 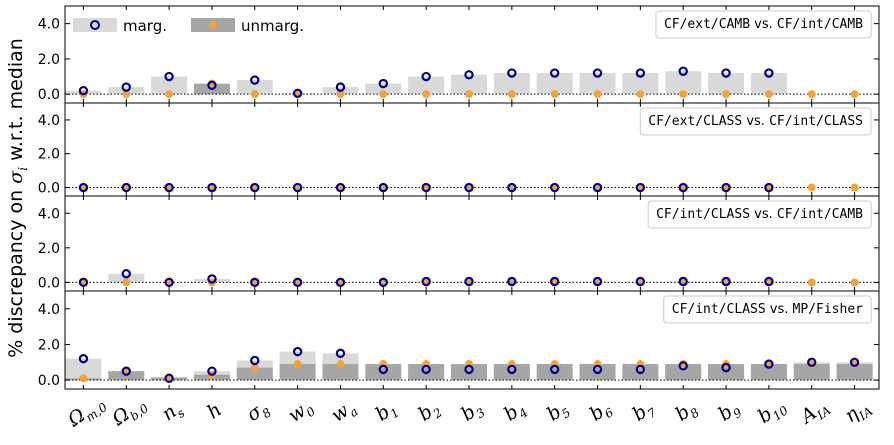 I want to click on panel-title-b: MP/Fisher, so click(x=828, y=309).